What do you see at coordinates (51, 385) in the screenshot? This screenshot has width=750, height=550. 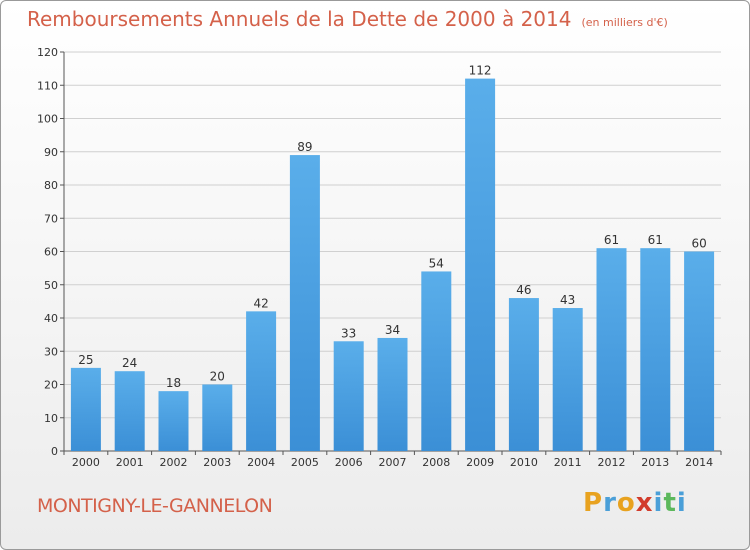 I see `y-tick-label: 20` at bounding box center [51, 385].